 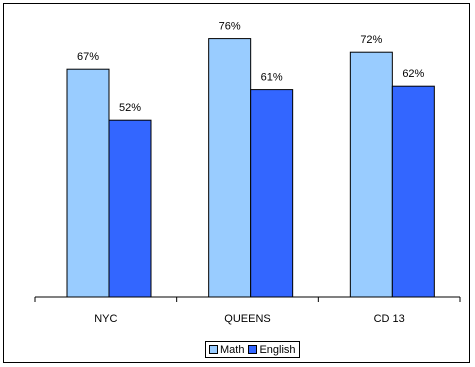 What do you see at coordinates (389, 319) in the screenshot?
I see `category-label-cd-13: CD 13` at bounding box center [389, 319].